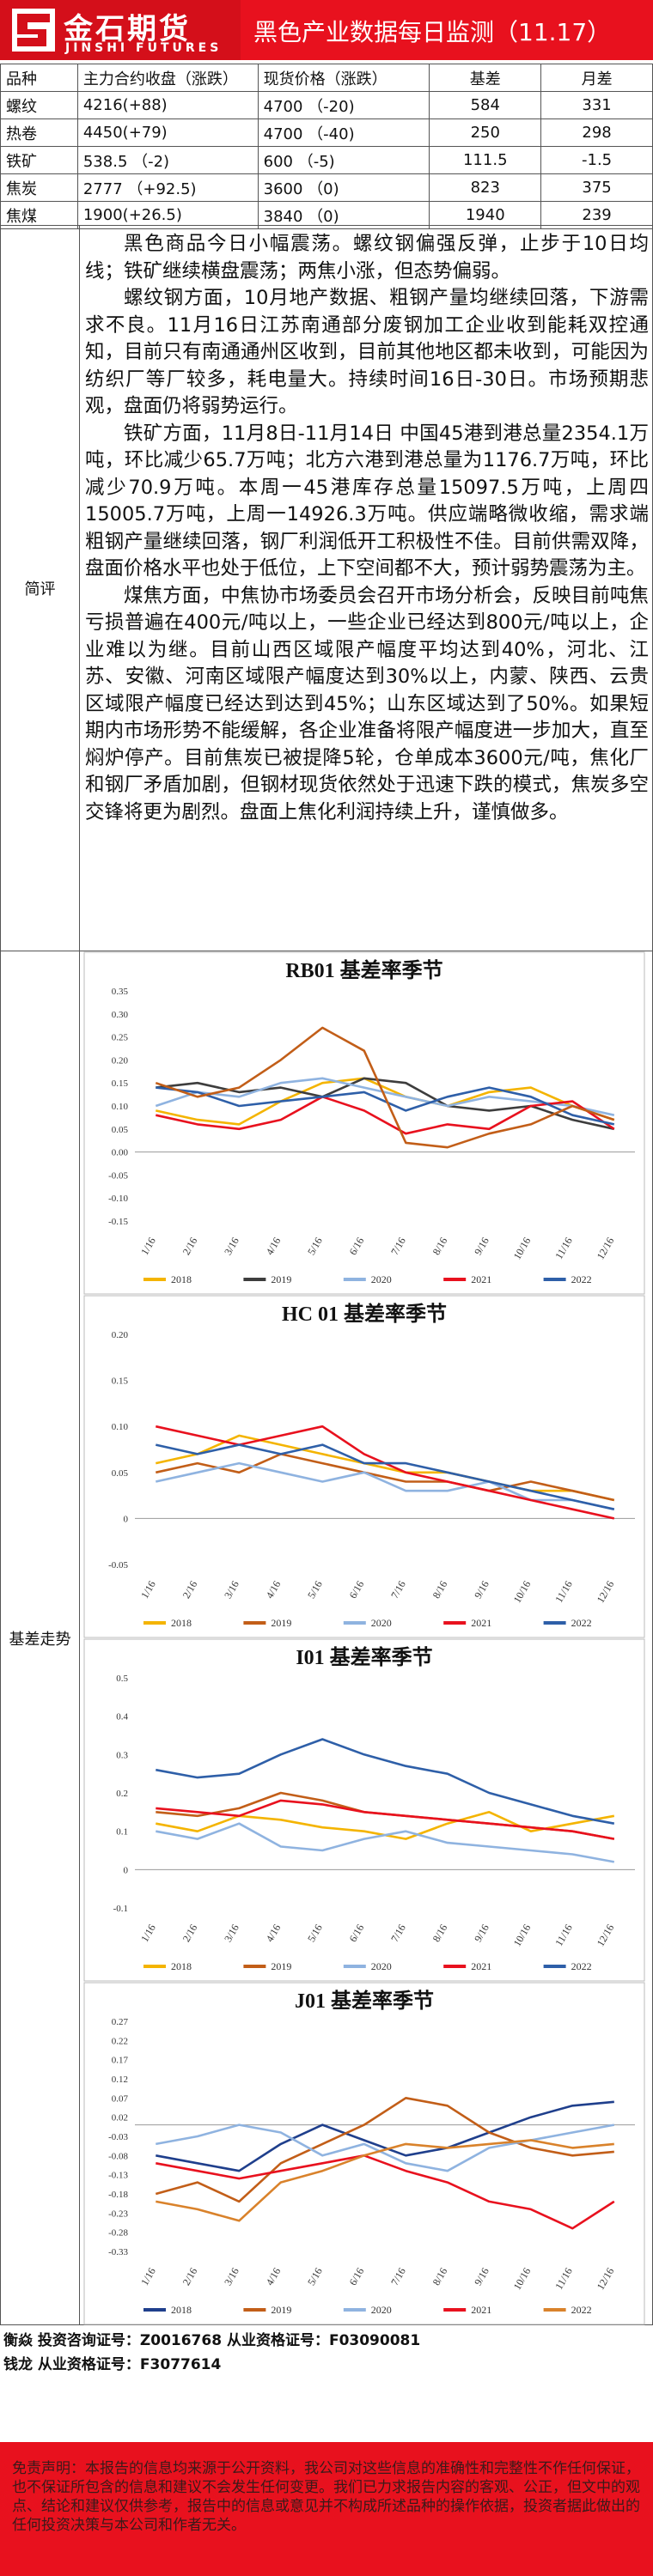 This screenshot has width=653, height=2576. I want to click on table-row: 热卷 4450(+79) 4700 （-40) 250 298, so click(326, 132).